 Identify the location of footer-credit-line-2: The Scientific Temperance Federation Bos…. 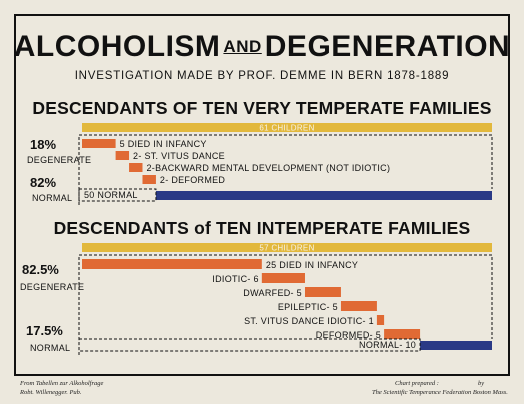
(440, 392).